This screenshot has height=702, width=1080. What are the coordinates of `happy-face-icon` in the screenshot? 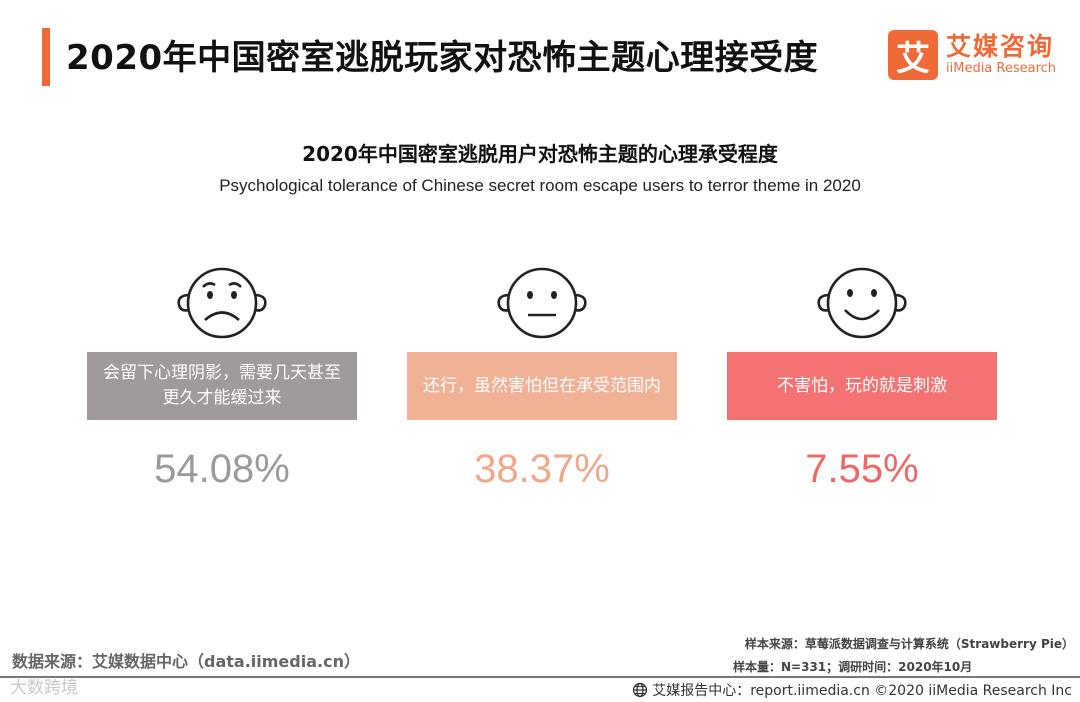 It's located at (862, 303).